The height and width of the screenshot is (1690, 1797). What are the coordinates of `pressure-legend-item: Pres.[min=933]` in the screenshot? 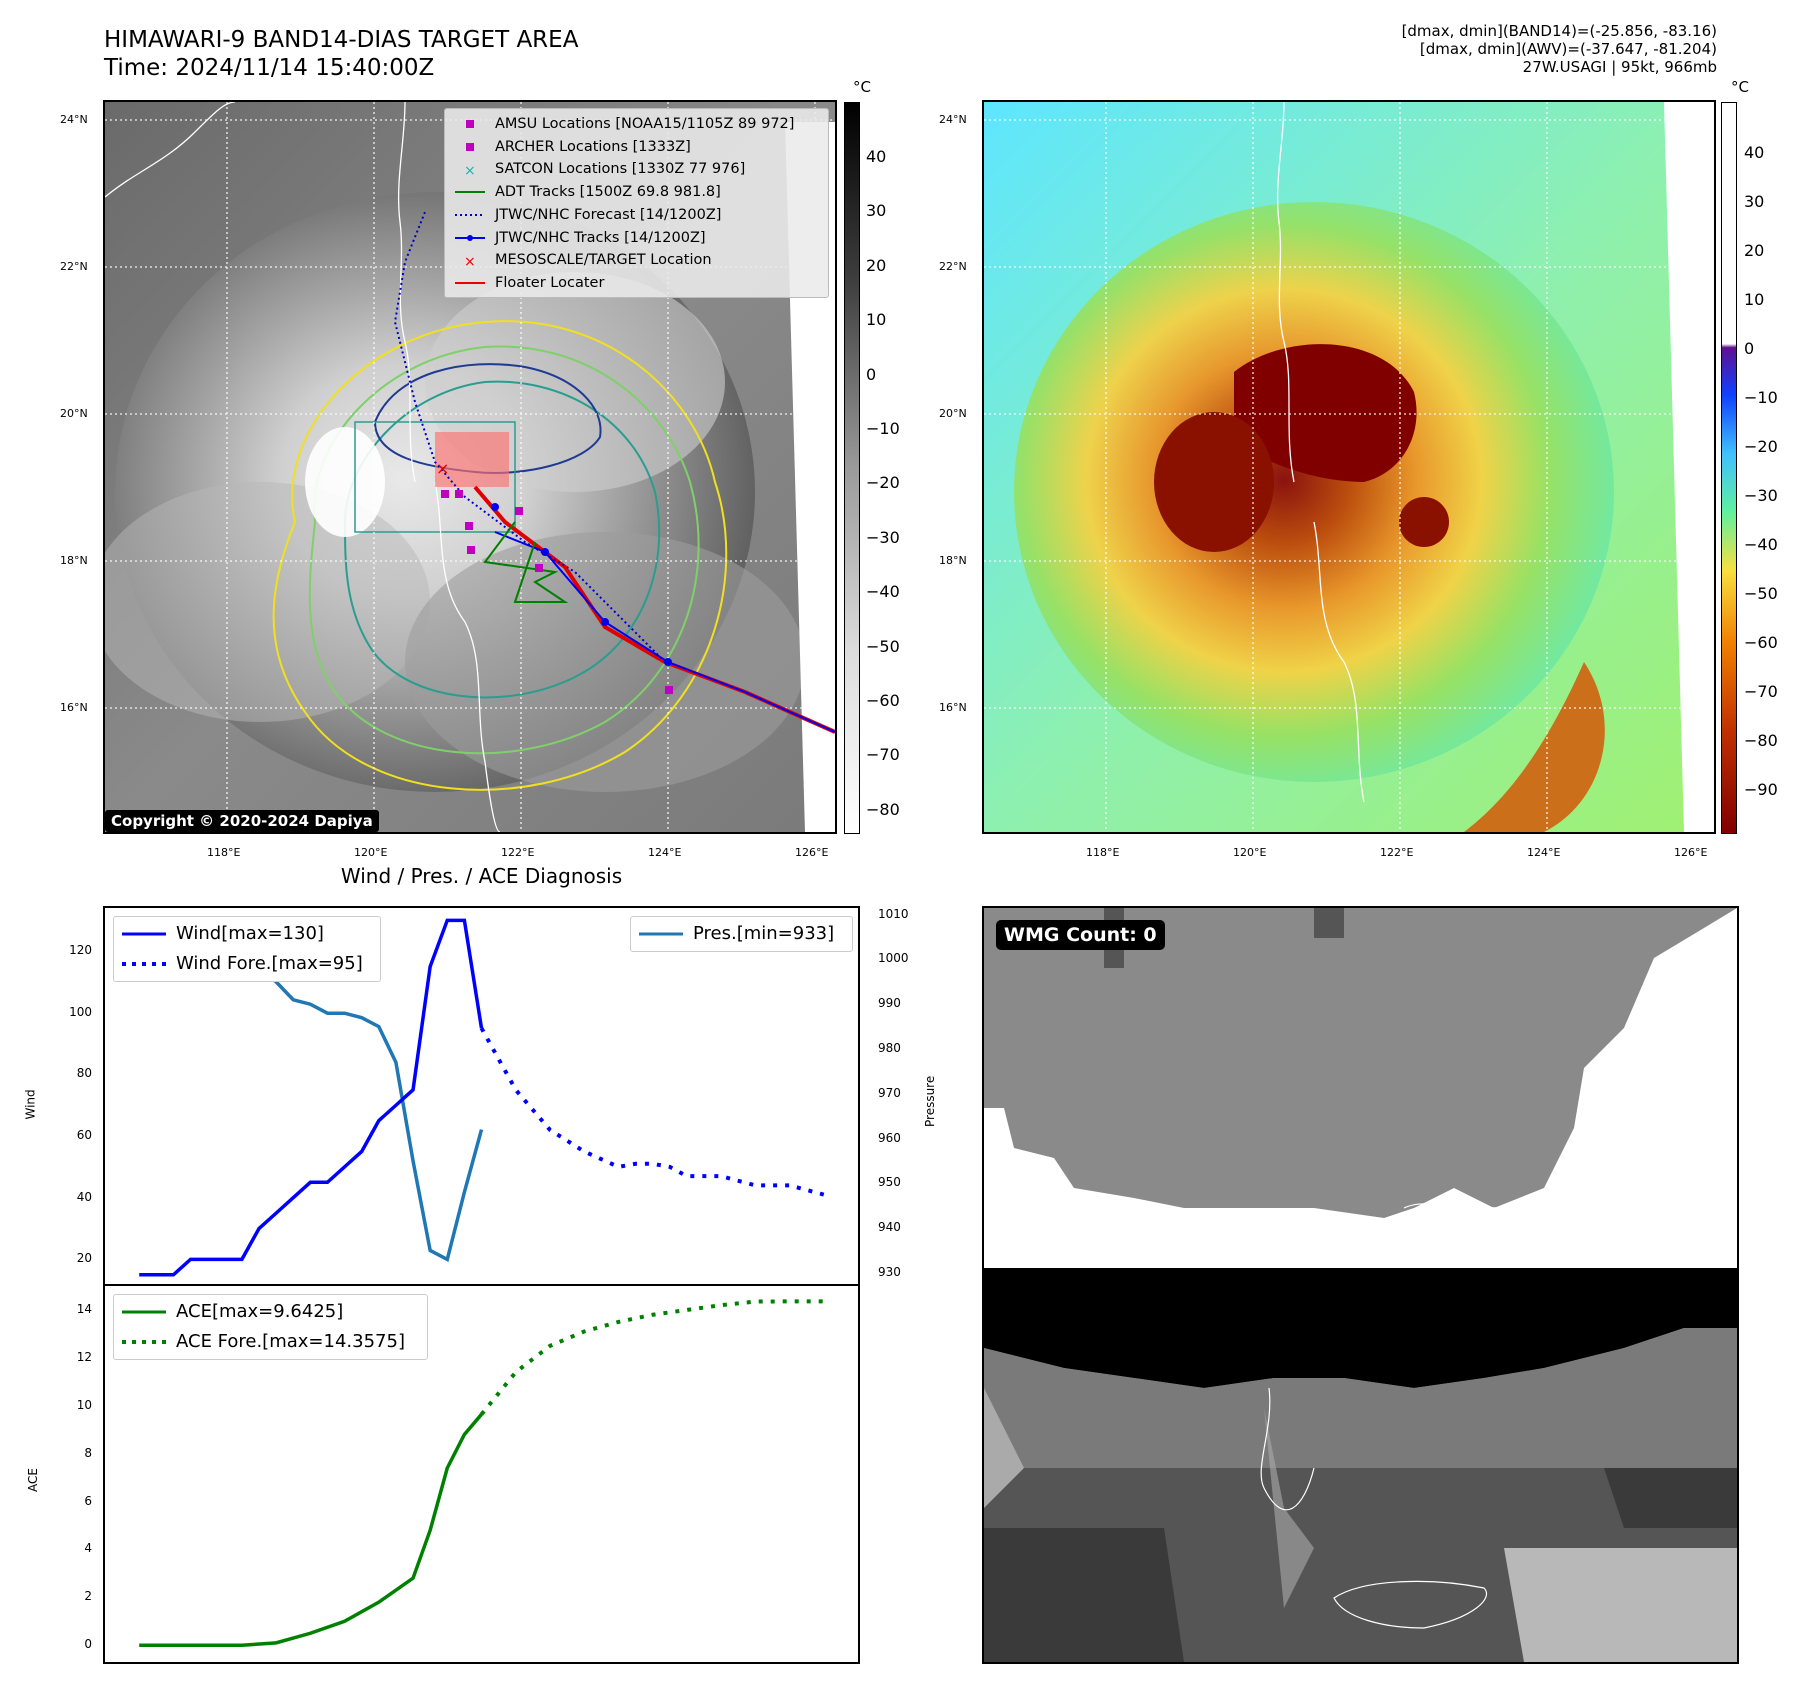 It's located at (741, 934).